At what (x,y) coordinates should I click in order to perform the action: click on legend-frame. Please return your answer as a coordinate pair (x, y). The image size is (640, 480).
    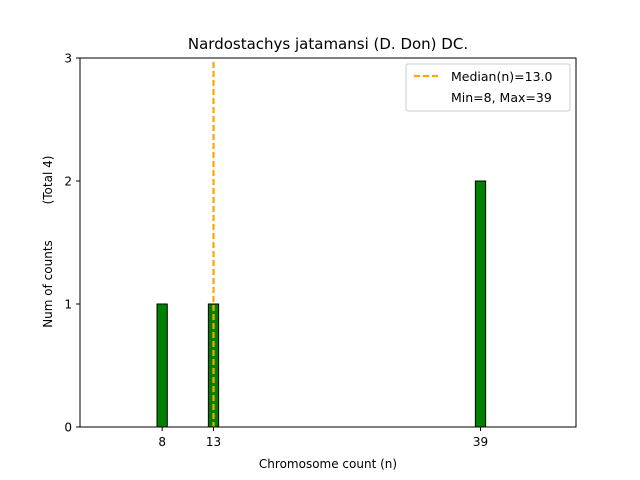
    Looking at the image, I should click on (488, 87).